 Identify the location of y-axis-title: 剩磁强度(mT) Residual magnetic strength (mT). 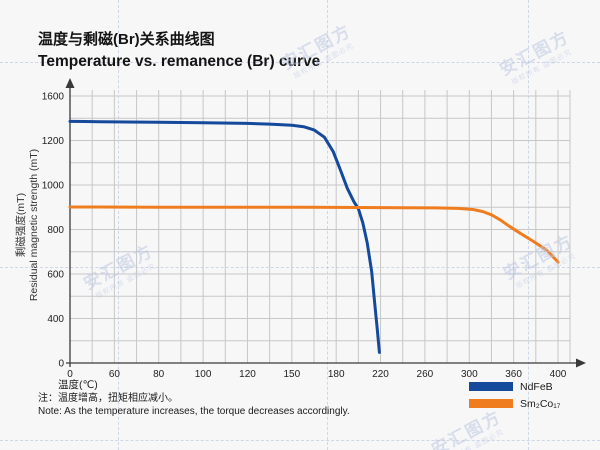
(28, 225).